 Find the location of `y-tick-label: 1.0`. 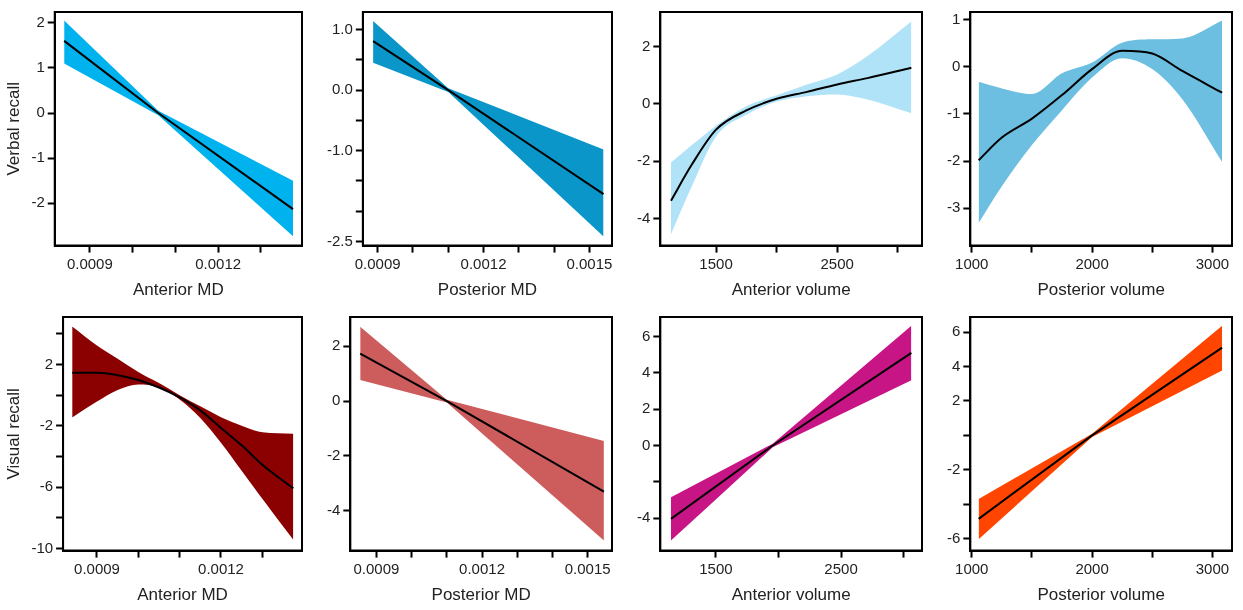

y-tick-label: 1.0 is located at coordinates (342, 28).